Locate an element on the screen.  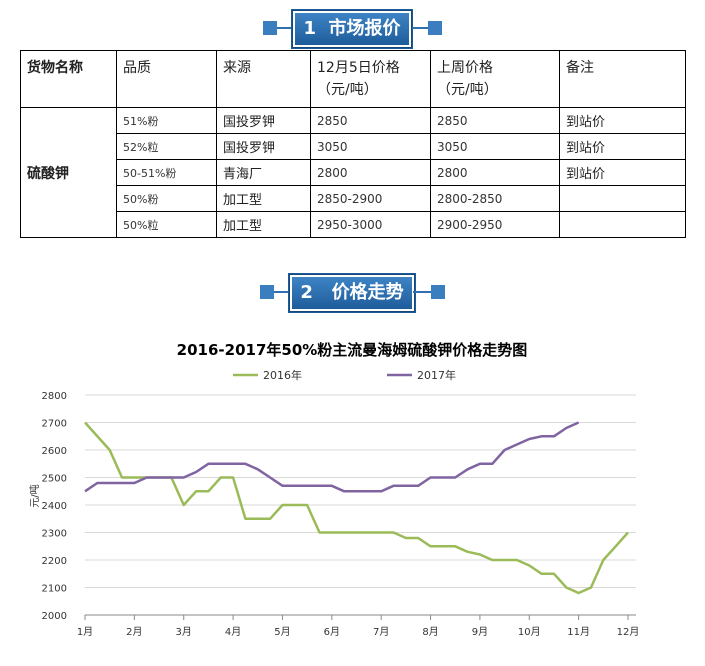
cell-source: 青海厂 is located at coordinates (263, 172).